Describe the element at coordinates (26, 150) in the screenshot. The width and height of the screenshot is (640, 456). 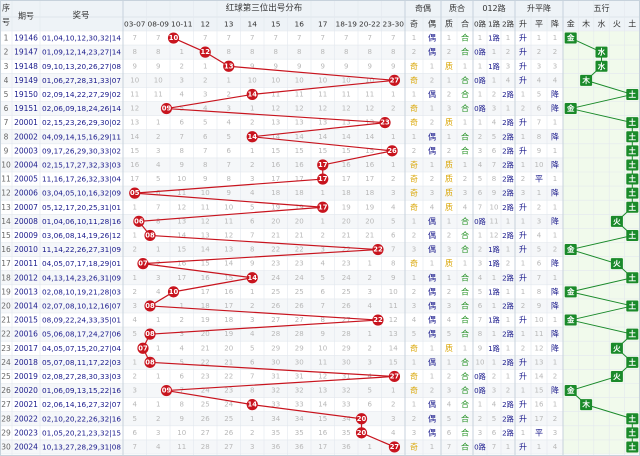
I see `row-period: 20003` at that location.